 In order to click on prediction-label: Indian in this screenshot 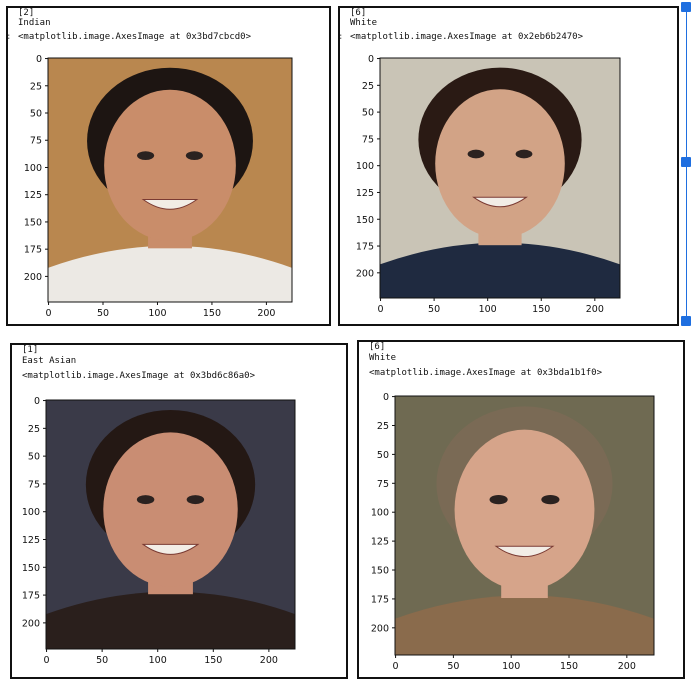, I will do `click(34, 23)`.